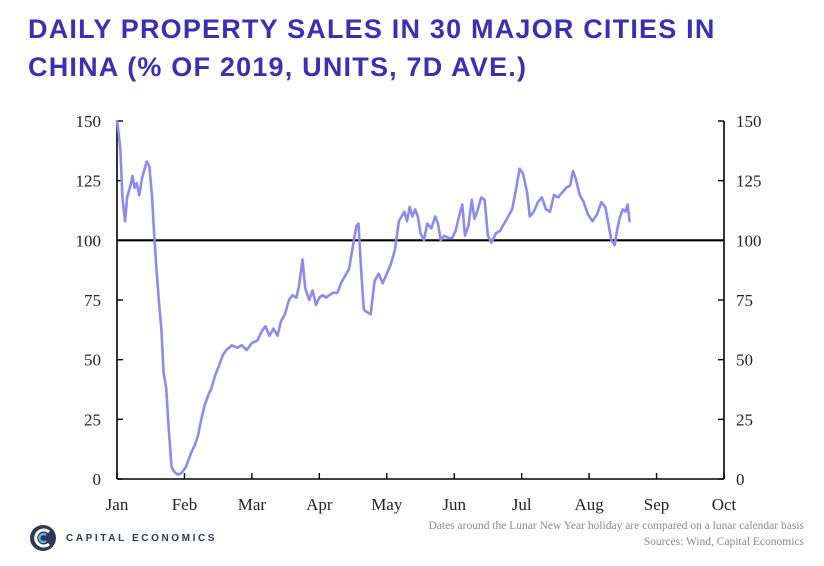 The image size is (824, 566). Describe the element at coordinates (278, 67) in the screenshot. I see `chart-title-line-2: CHINA (% OF 2019, UNITS, 7D AVE.)` at that location.